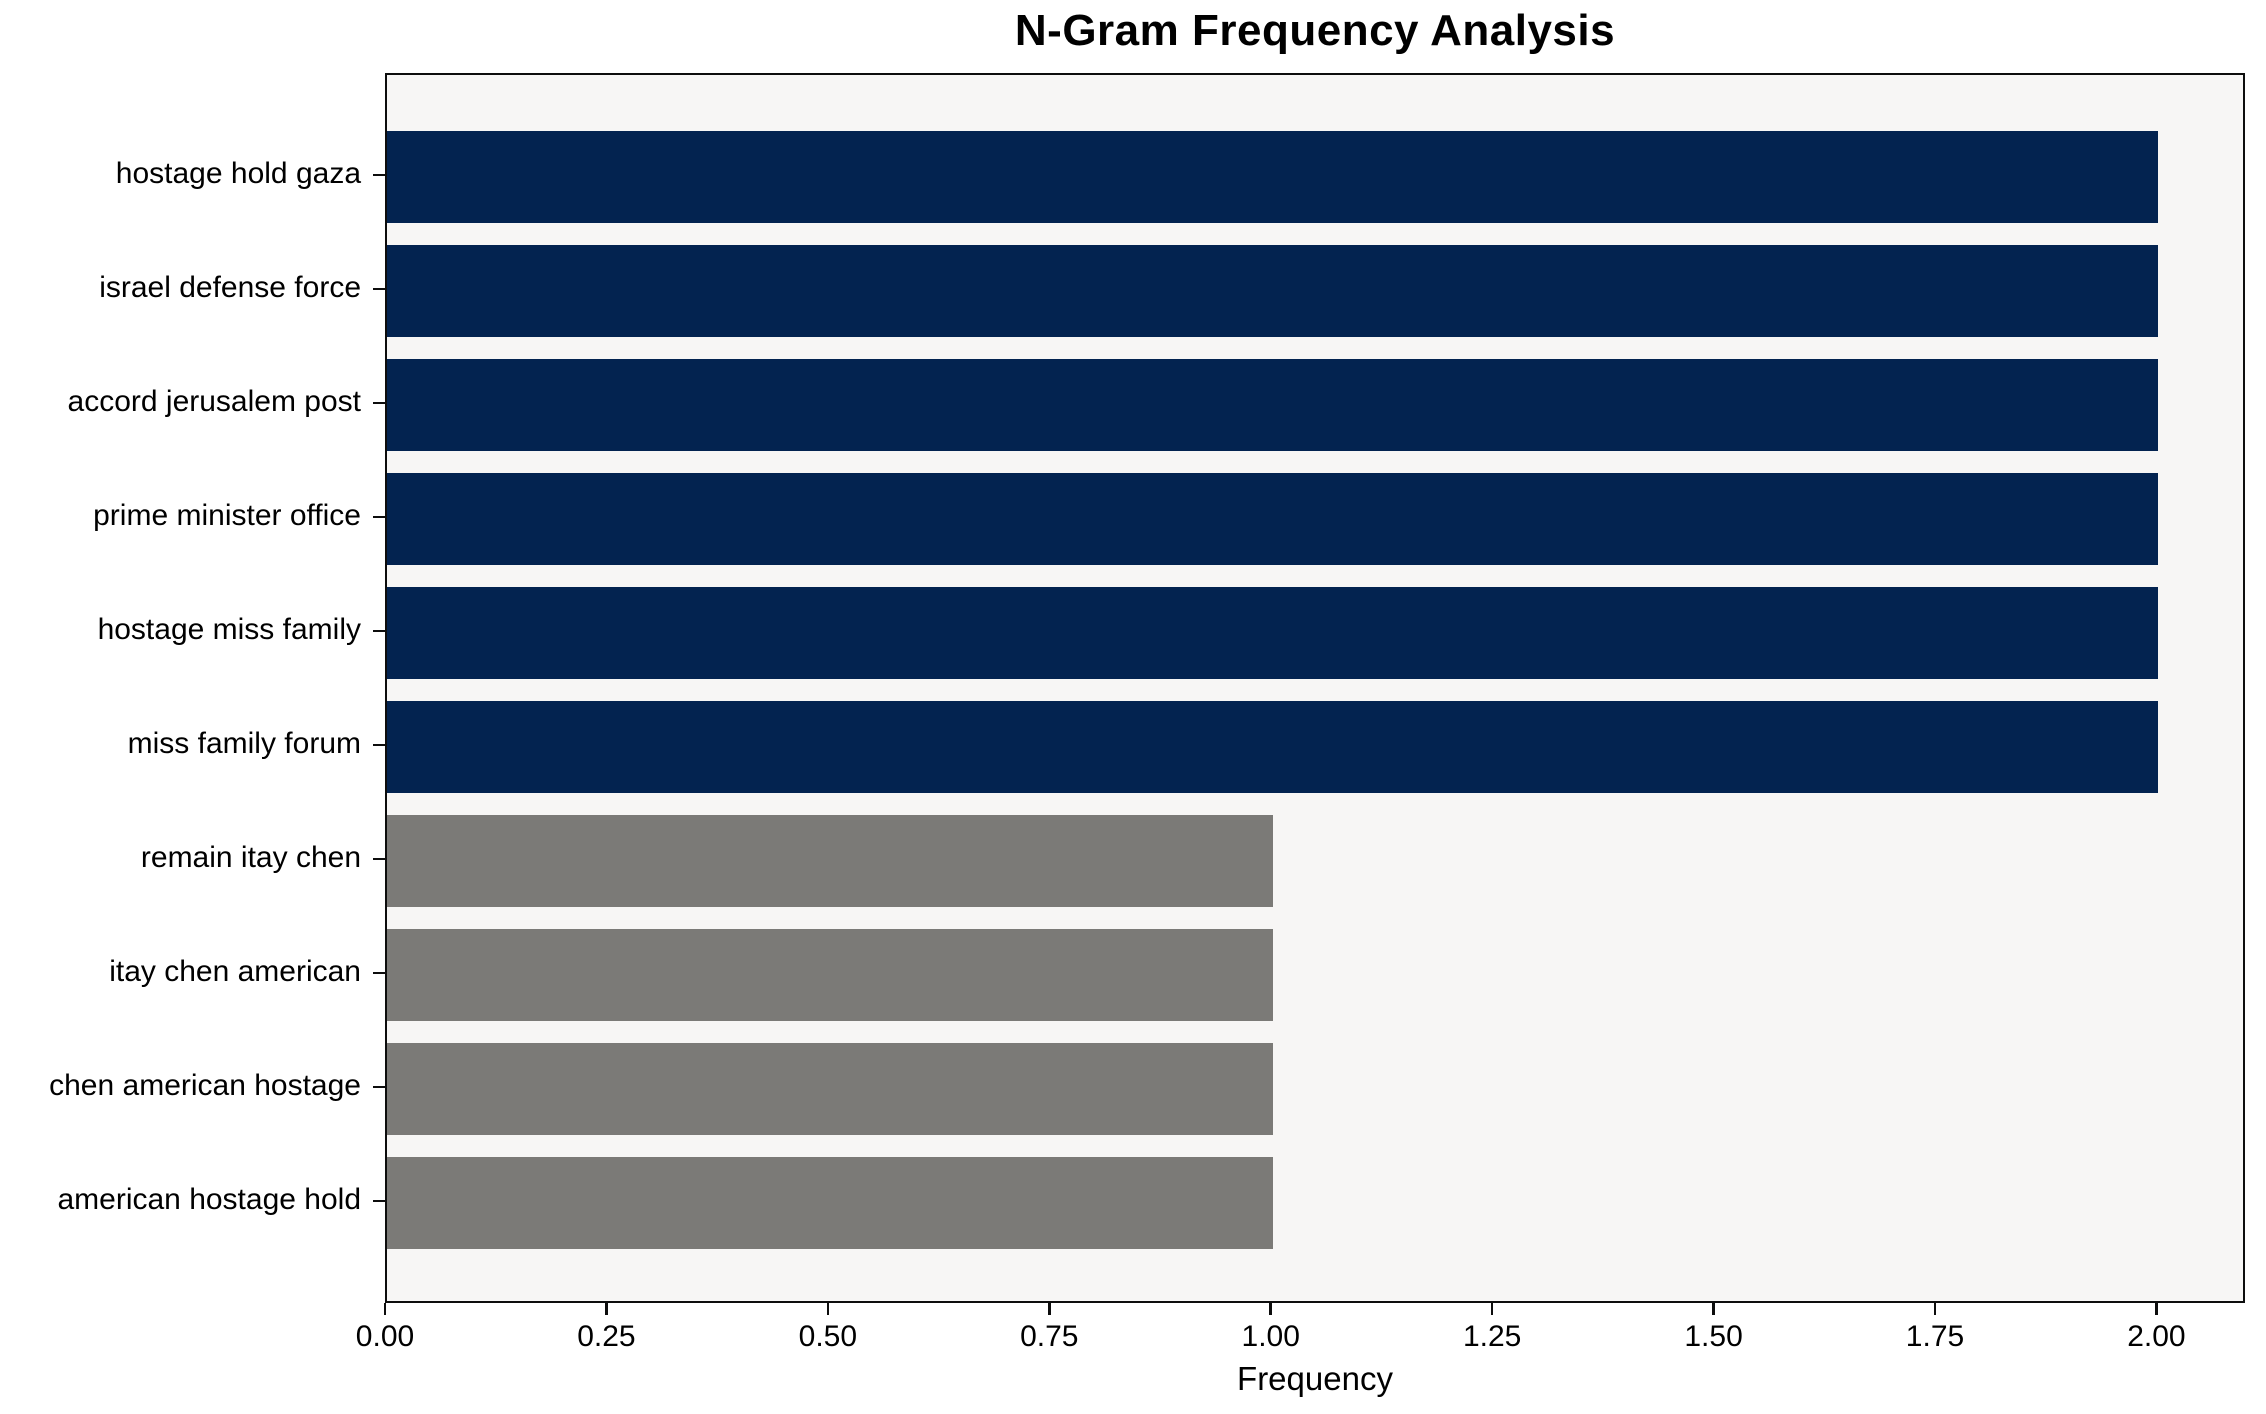  What do you see at coordinates (250, 857) in the screenshot?
I see `y-tick-label: remain itay chen` at bounding box center [250, 857].